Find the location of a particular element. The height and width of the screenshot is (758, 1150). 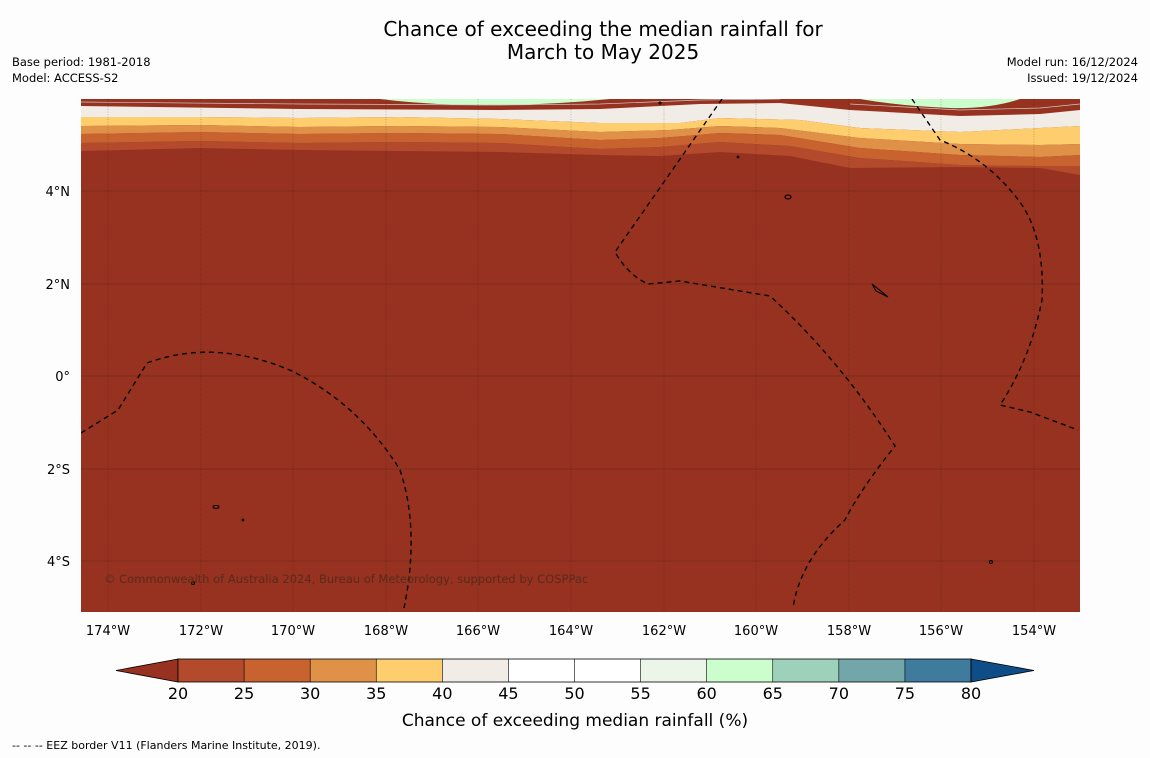

model-run-text: Model run: 16/12/2024 is located at coordinates (1072, 62).